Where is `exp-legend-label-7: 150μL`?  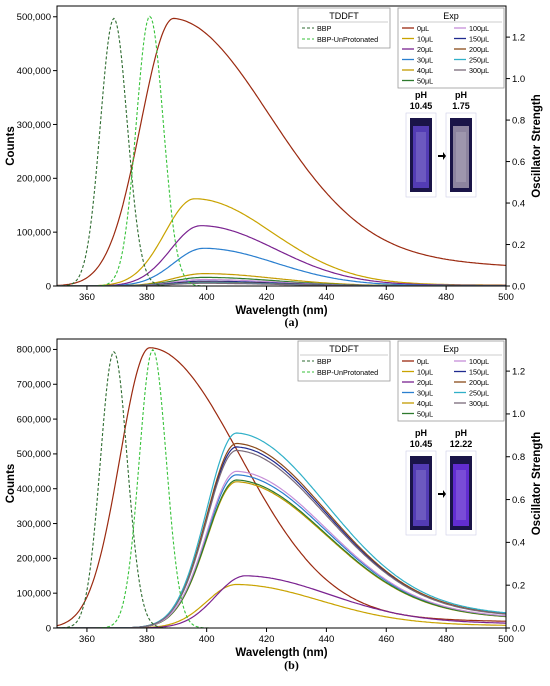
exp-legend-label-7: 150μL is located at coordinates (479, 39).